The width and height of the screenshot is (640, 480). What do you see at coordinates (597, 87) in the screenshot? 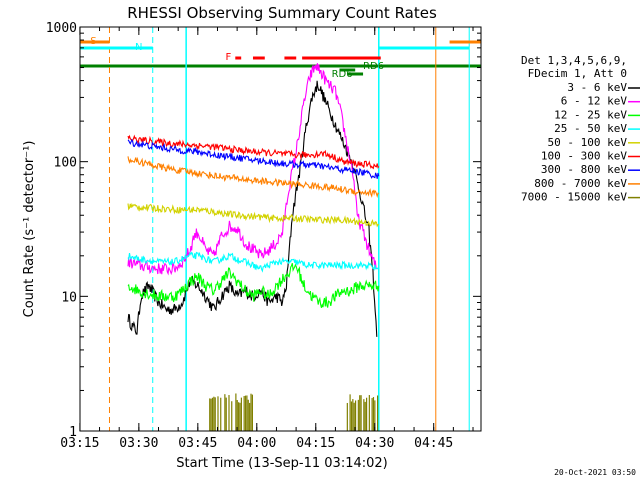
I see `legend-entry: 3 - 6 keV` at bounding box center [597, 87].